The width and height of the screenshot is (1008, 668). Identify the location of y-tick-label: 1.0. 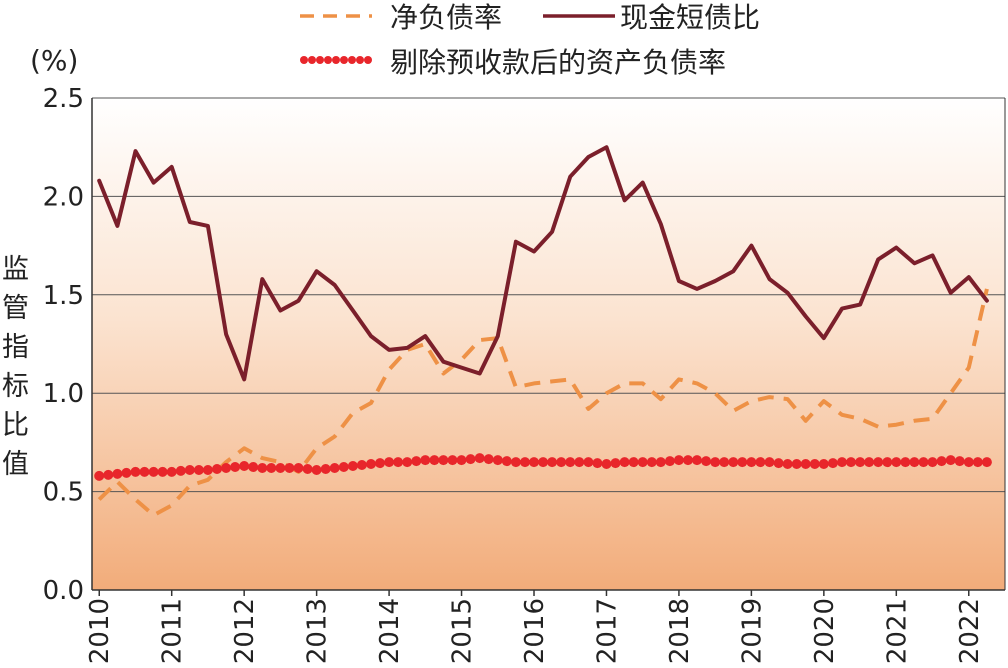
(63, 394).